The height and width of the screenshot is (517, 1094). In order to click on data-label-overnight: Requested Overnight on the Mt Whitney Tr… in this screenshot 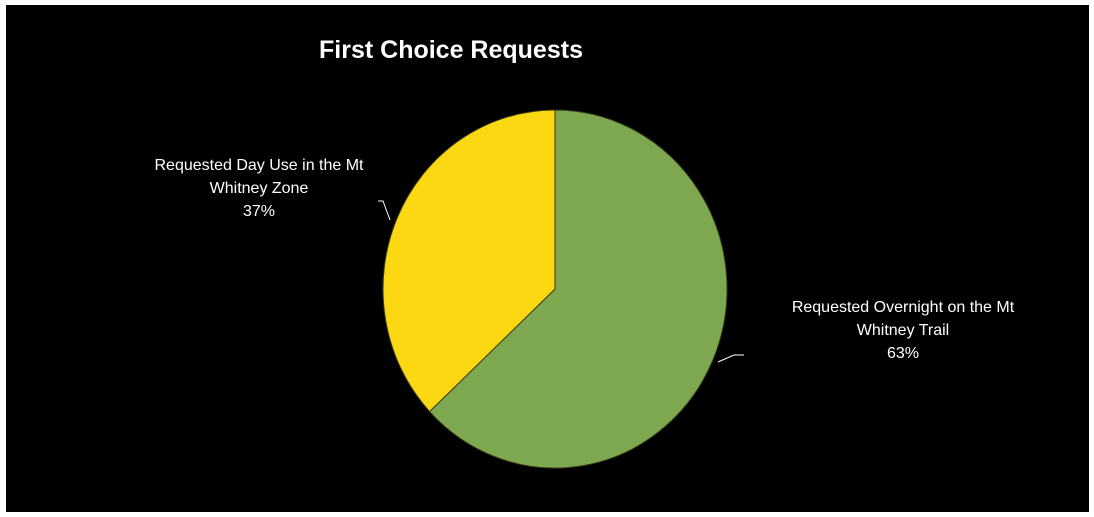, I will do `click(903, 330)`.